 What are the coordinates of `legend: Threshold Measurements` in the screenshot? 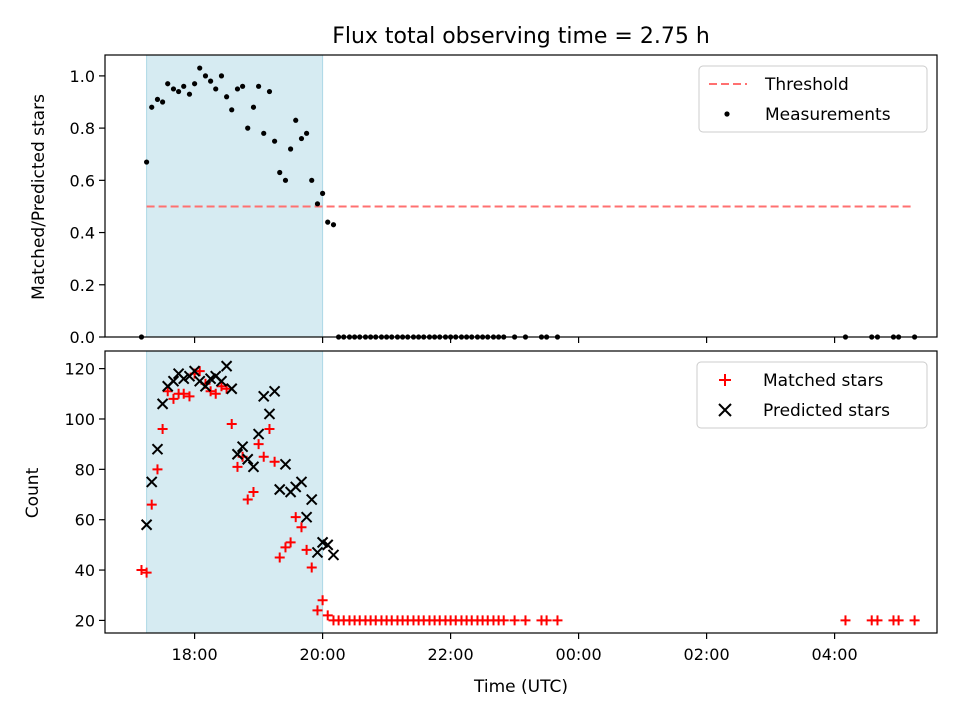 It's located at (813, 99).